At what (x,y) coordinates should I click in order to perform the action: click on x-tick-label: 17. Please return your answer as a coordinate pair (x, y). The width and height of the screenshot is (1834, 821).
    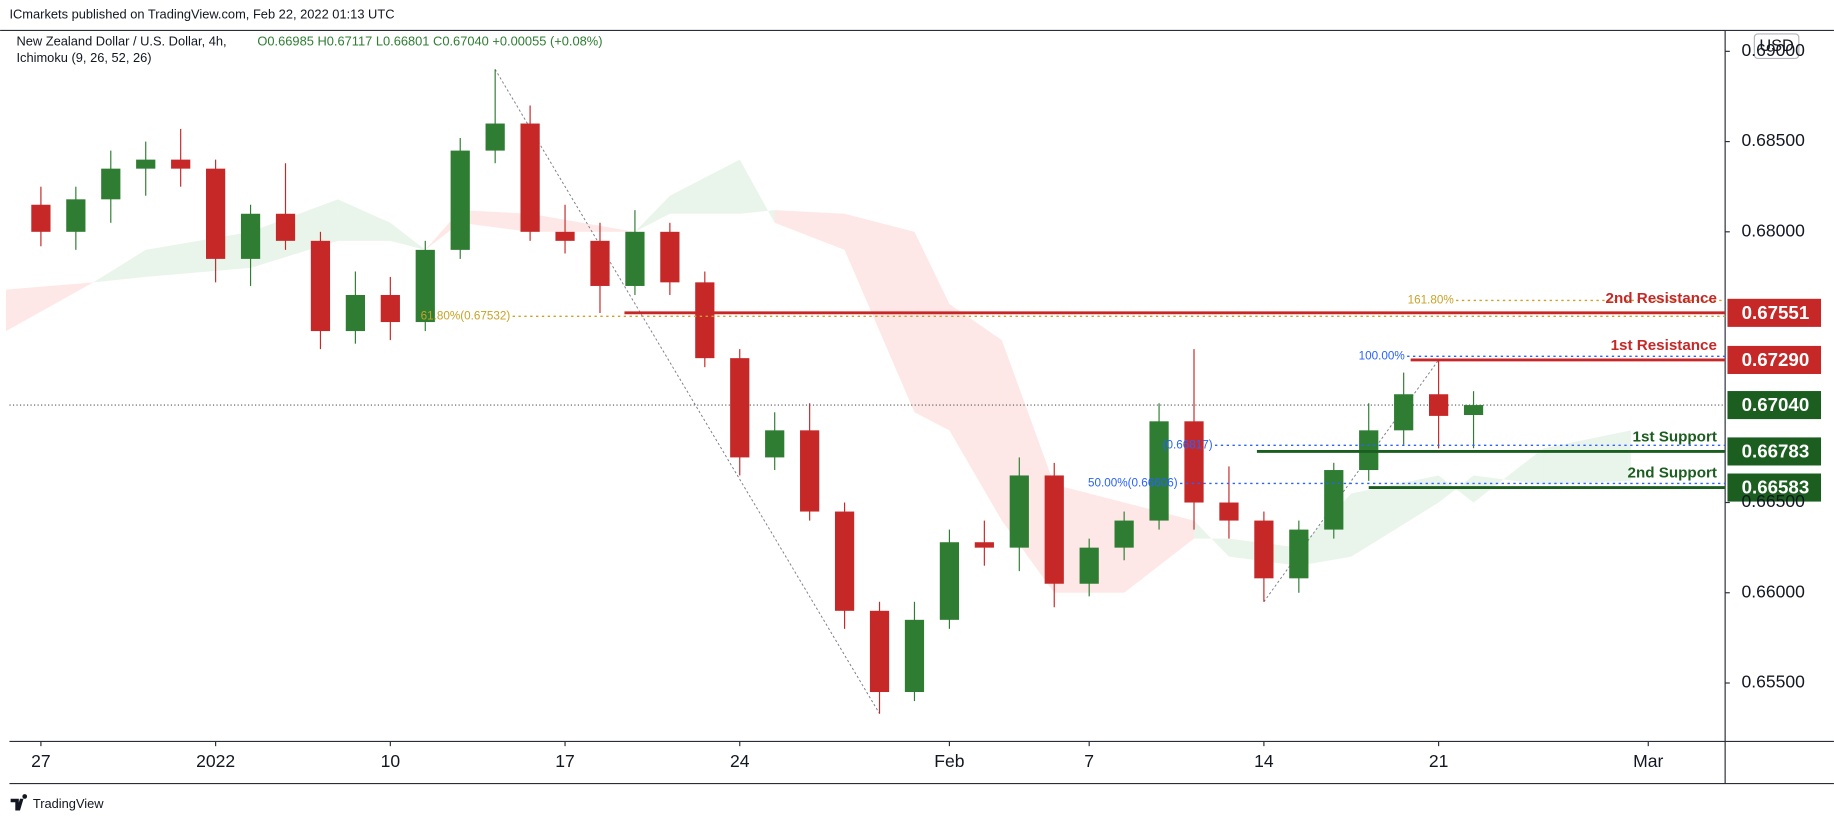
    Looking at the image, I should click on (565, 761).